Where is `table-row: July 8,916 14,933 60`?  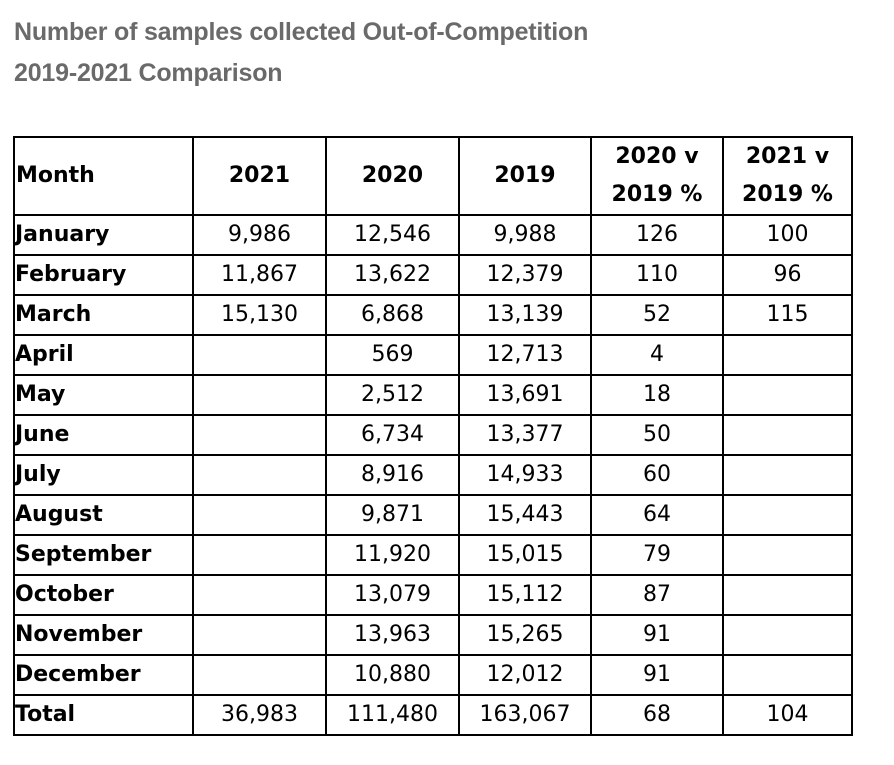 table-row: July 8,916 14,933 60 is located at coordinates (433, 475).